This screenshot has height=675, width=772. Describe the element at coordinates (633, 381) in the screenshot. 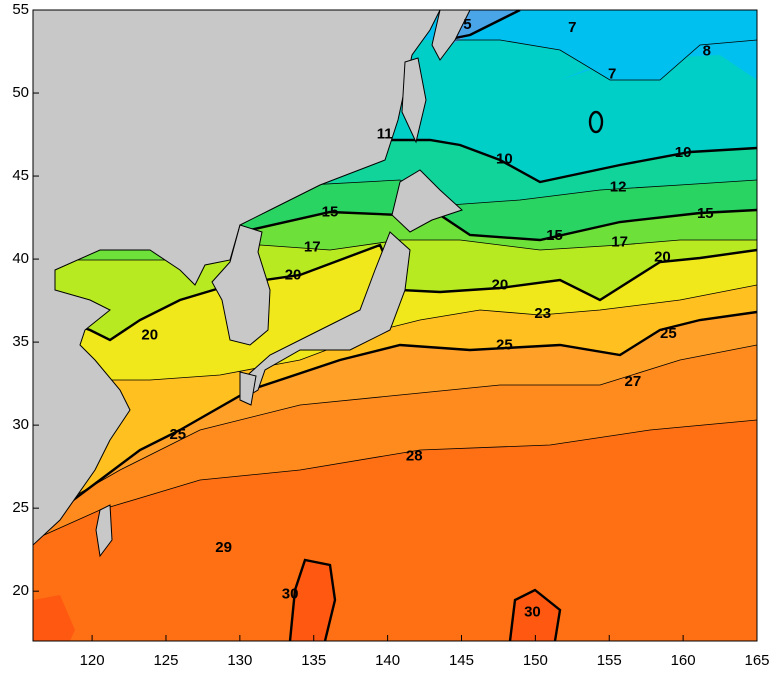

I see `contour-label: 27` at that location.